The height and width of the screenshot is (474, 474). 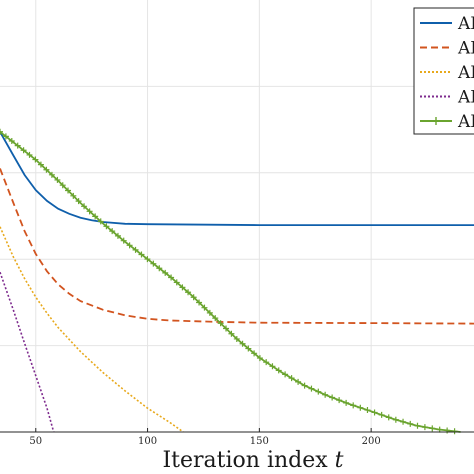 I want to click on series-4-line, so click(x=27, y=352).